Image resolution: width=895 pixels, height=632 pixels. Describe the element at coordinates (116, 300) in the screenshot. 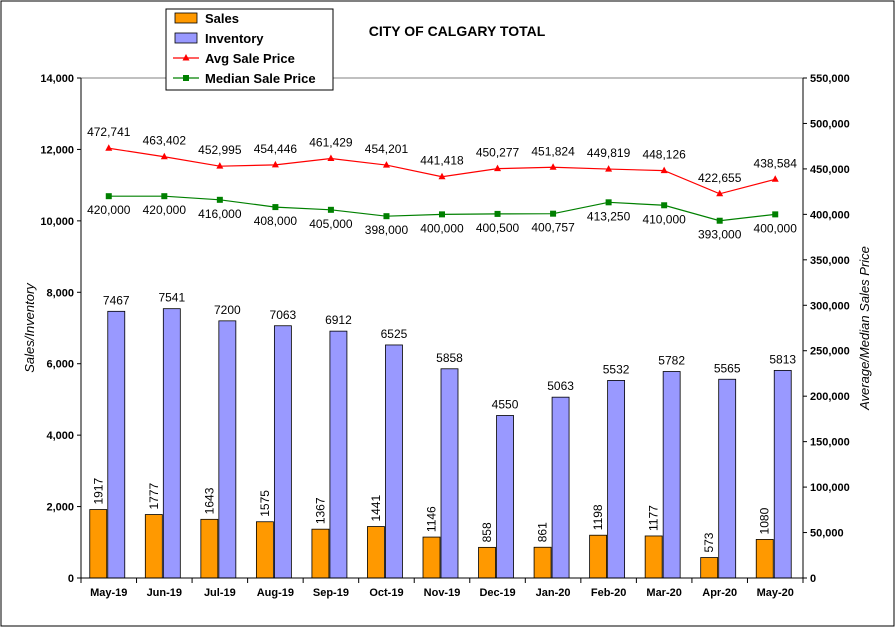

I see `inventory-data-label: 7467` at that location.